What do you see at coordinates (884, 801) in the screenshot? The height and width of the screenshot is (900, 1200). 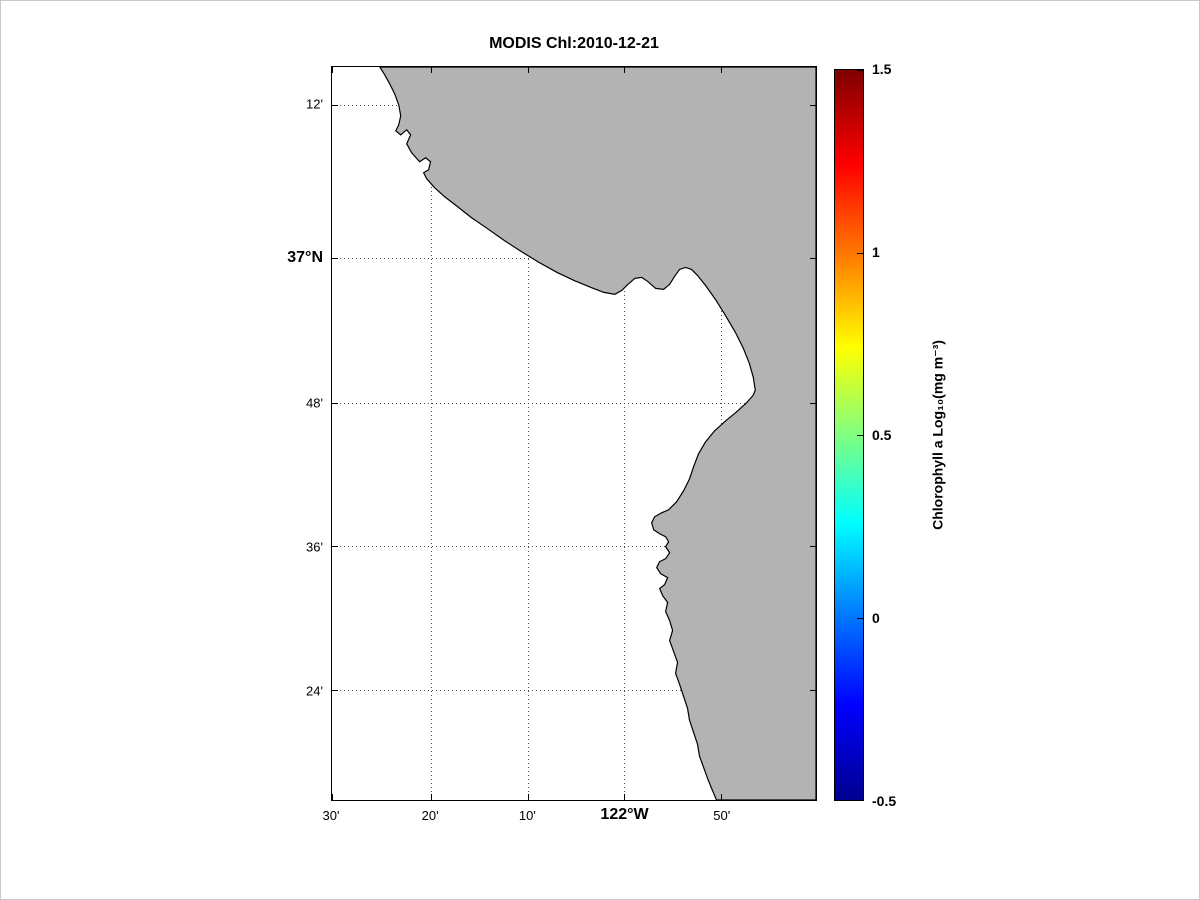 I see `colorbar-tick-label: -0.5` at bounding box center [884, 801].